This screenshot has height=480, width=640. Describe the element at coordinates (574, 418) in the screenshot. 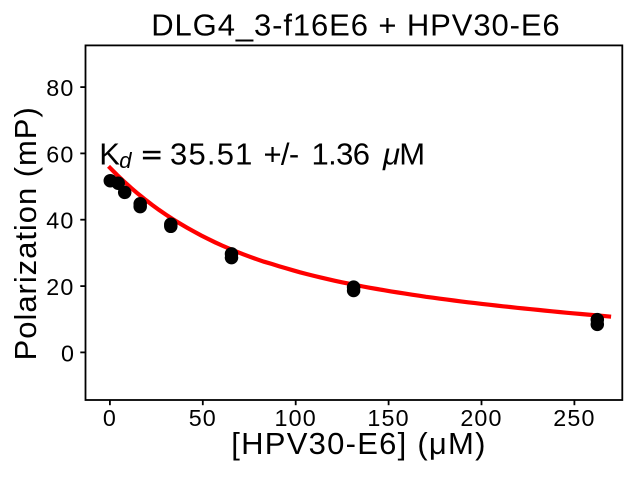

I see `svg-text: 250` at that location.